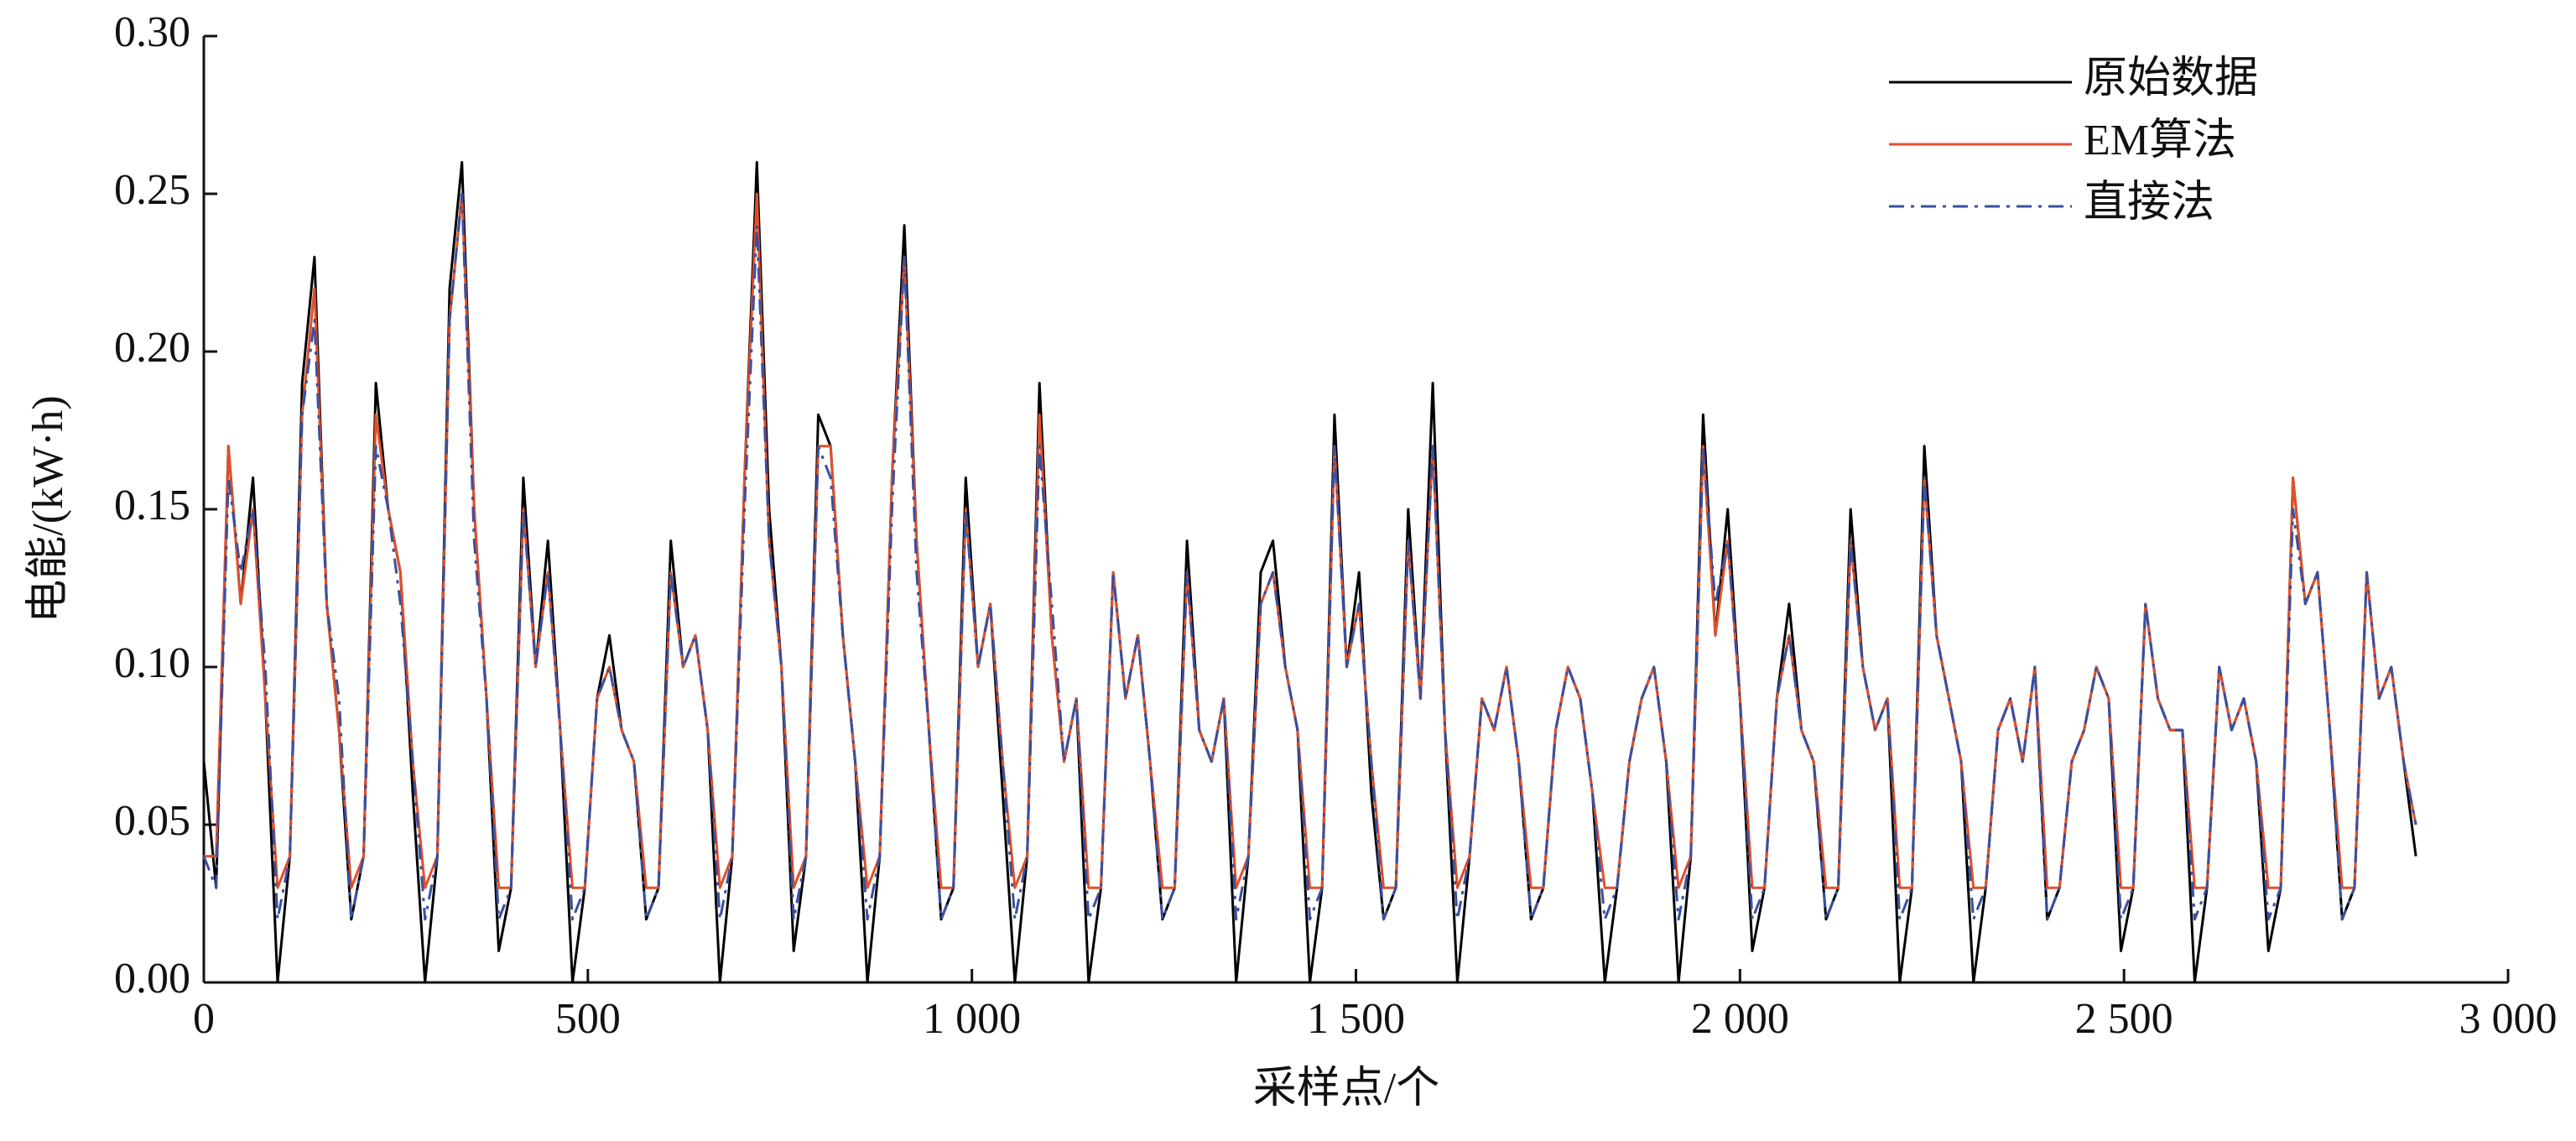 This screenshot has width=2576, height=1141. I want to click on x-tick-label: 3 000, so click(2508, 1019).